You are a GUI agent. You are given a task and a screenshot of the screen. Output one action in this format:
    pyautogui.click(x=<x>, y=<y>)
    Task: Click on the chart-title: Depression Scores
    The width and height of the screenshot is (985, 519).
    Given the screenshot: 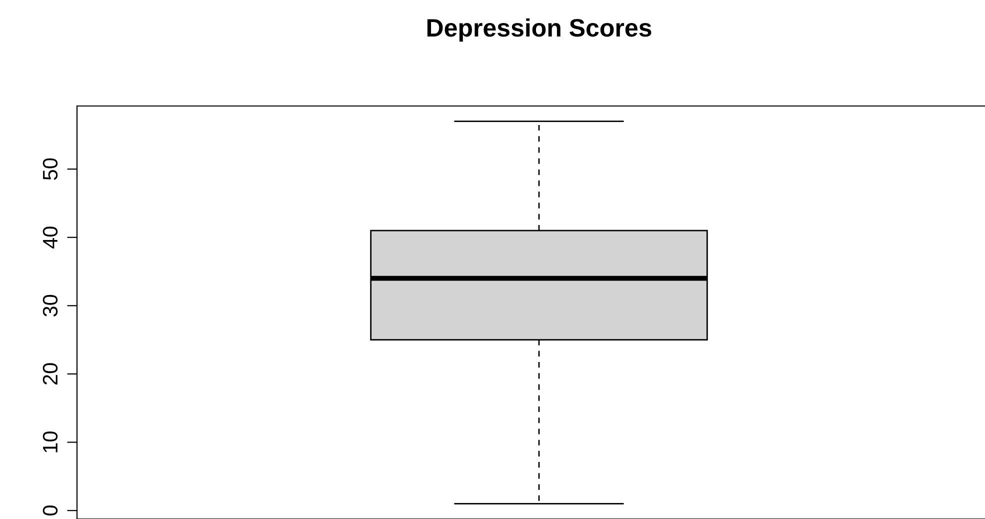 What is the action you would take?
    pyautogui.click(x=539, y=30)
    